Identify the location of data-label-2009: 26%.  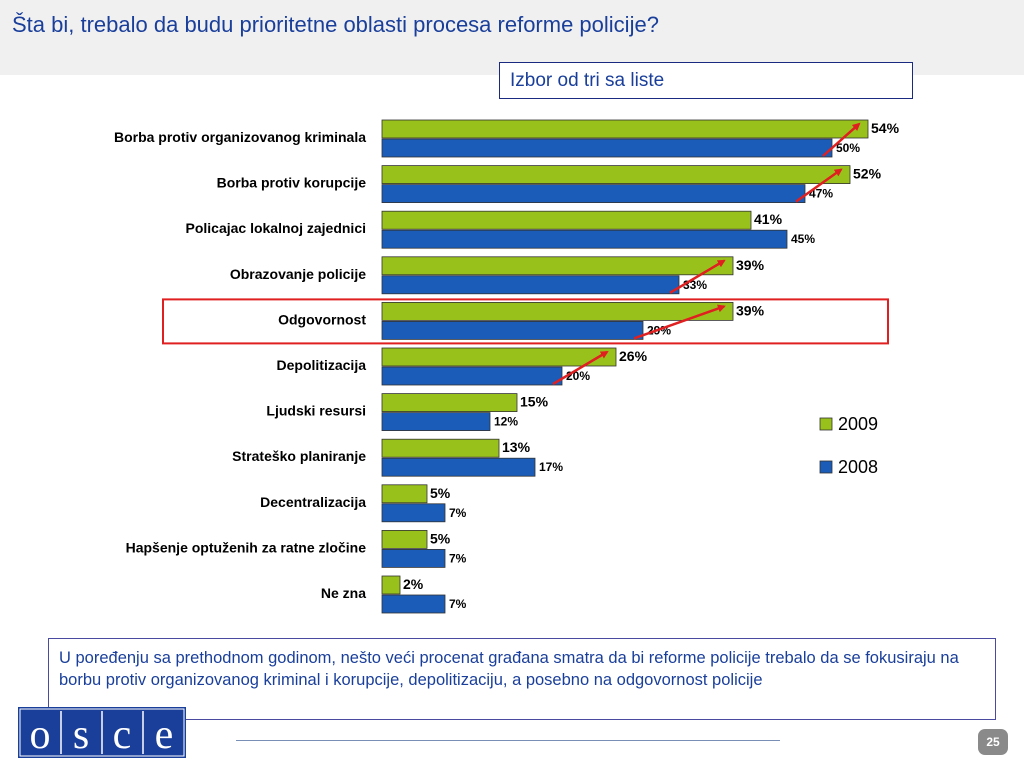
(633, 356).